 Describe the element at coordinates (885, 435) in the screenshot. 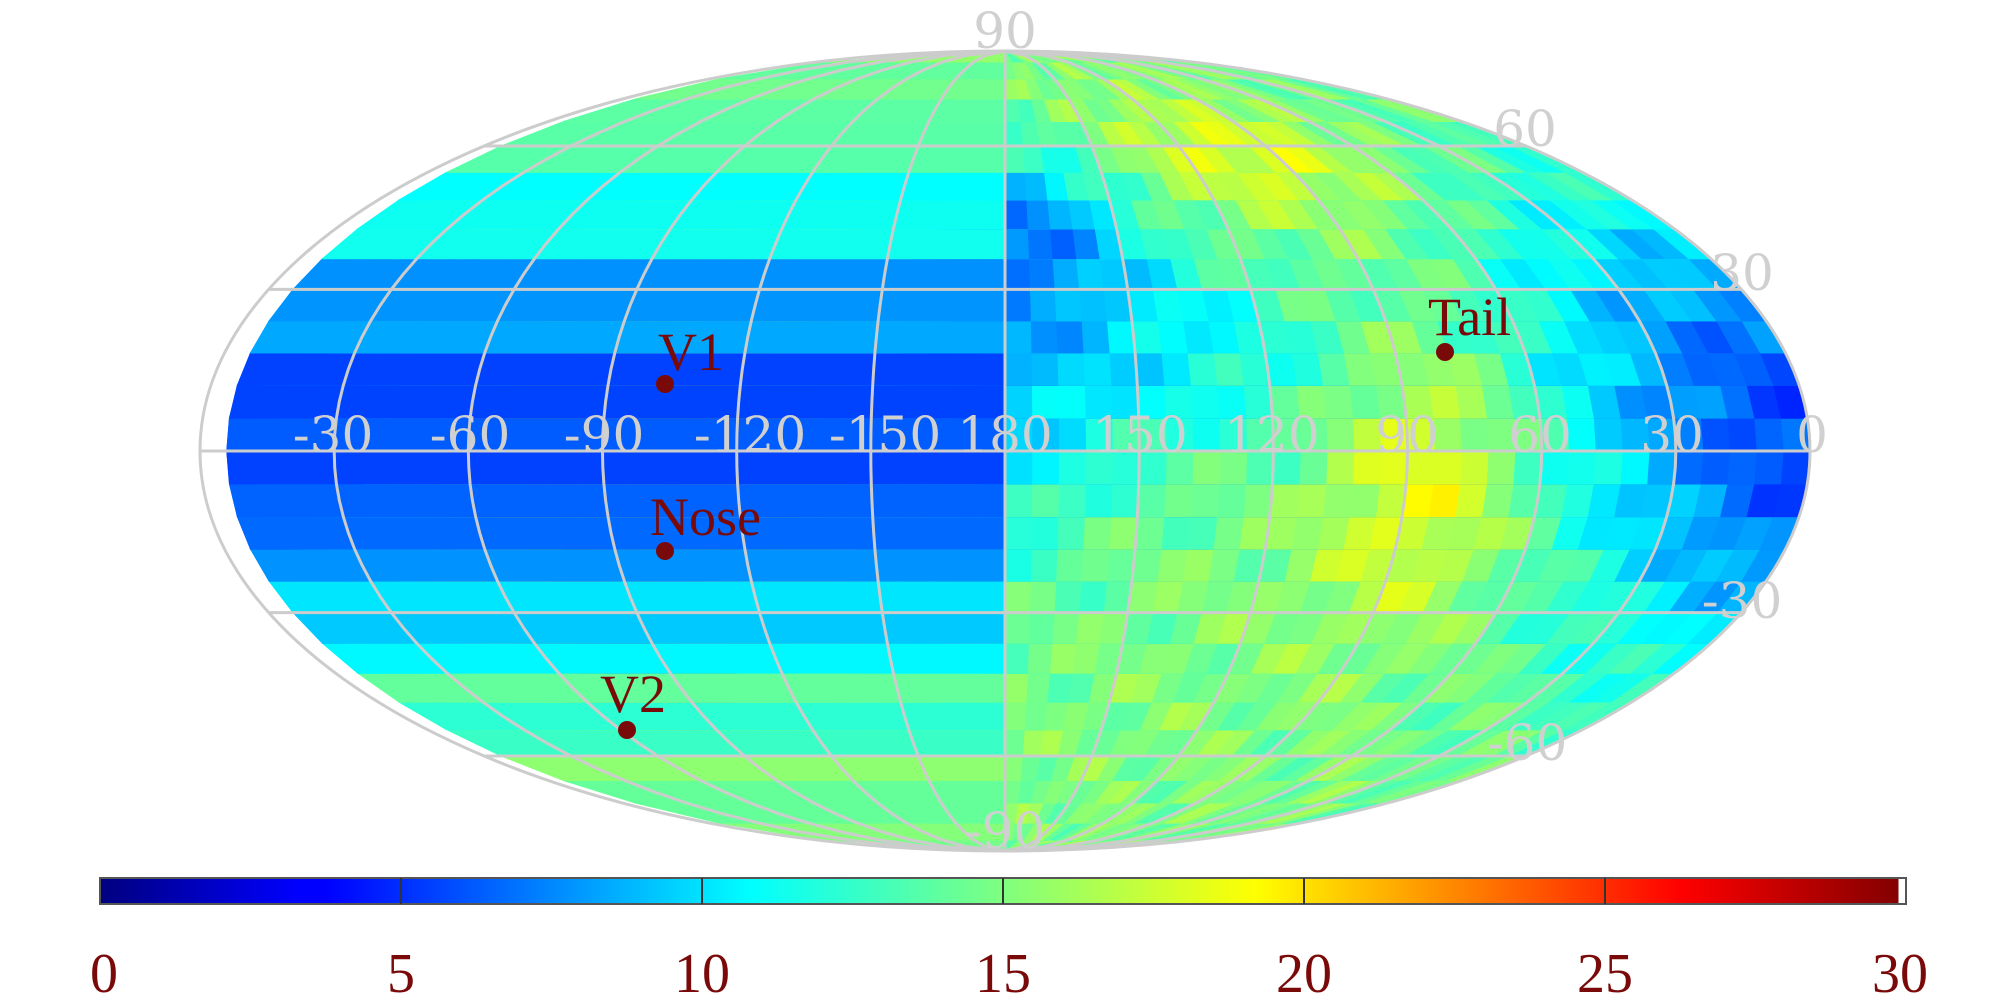

I see `longitude-label: -150` at that location.